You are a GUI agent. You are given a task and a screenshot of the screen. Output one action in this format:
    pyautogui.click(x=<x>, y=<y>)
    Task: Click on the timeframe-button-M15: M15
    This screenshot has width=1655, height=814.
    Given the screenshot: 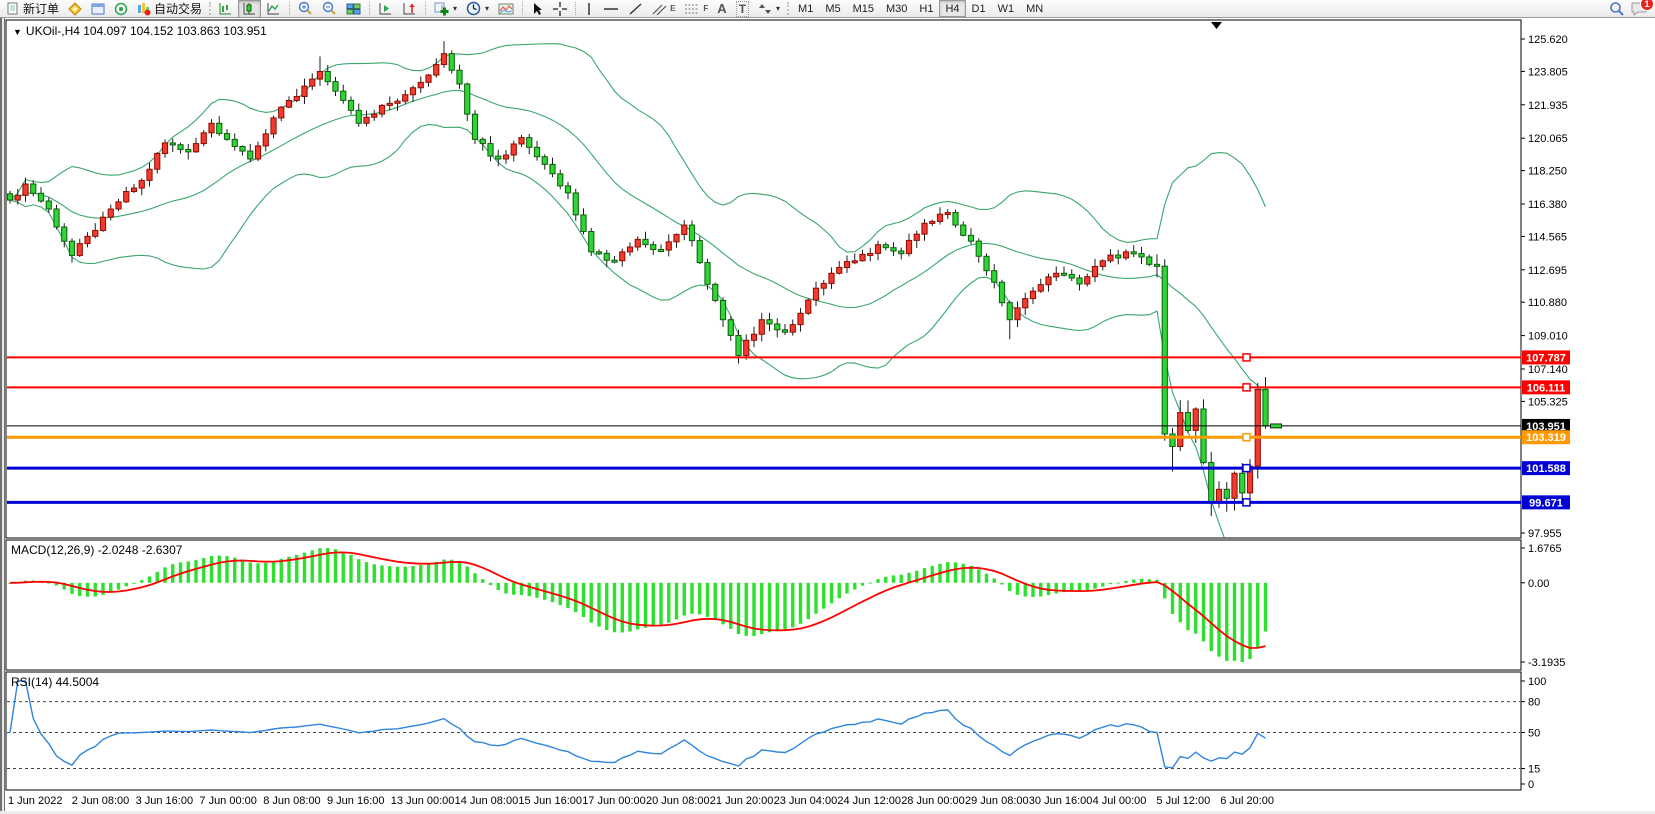 What is the action you would take?
    pyautogui.click(x=863, y=8)
    